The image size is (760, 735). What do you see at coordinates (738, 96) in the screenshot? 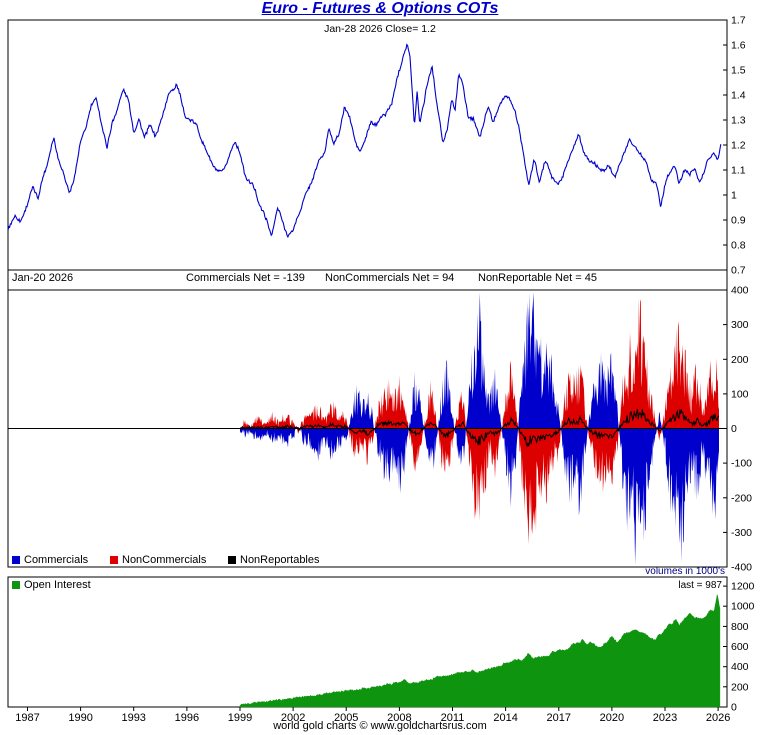
I see `price-axis-label: 1.4` at bounding box center [738, 96].